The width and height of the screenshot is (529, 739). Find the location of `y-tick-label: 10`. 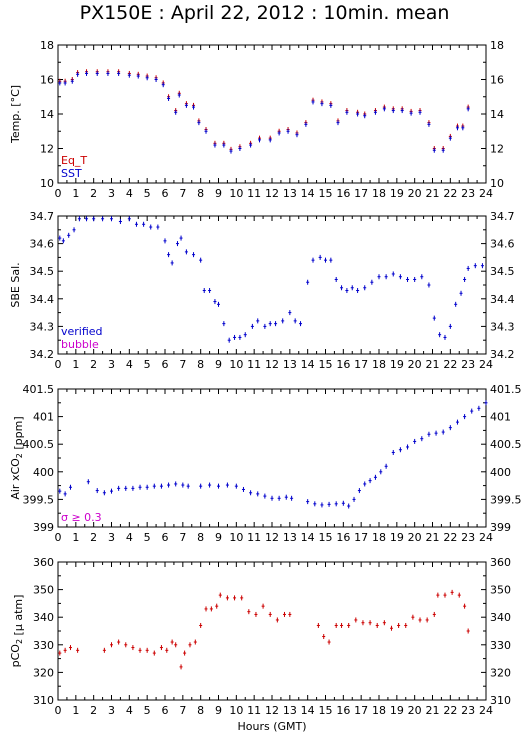

y-tick-label: 10 is located at coordinates (47, 183).